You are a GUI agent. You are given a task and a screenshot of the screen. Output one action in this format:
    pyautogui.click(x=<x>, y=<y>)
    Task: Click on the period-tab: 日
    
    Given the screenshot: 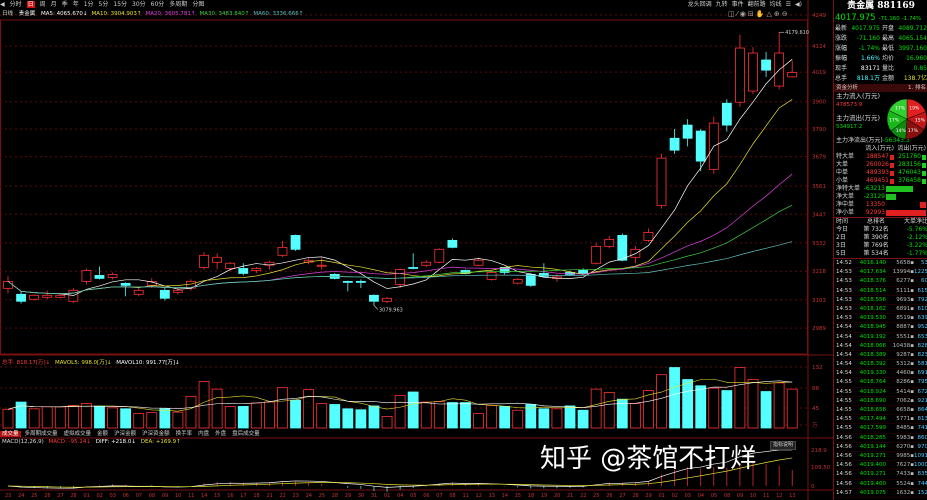 What is the action you would take?
    pyautogui.click(x=30, y=4)
    